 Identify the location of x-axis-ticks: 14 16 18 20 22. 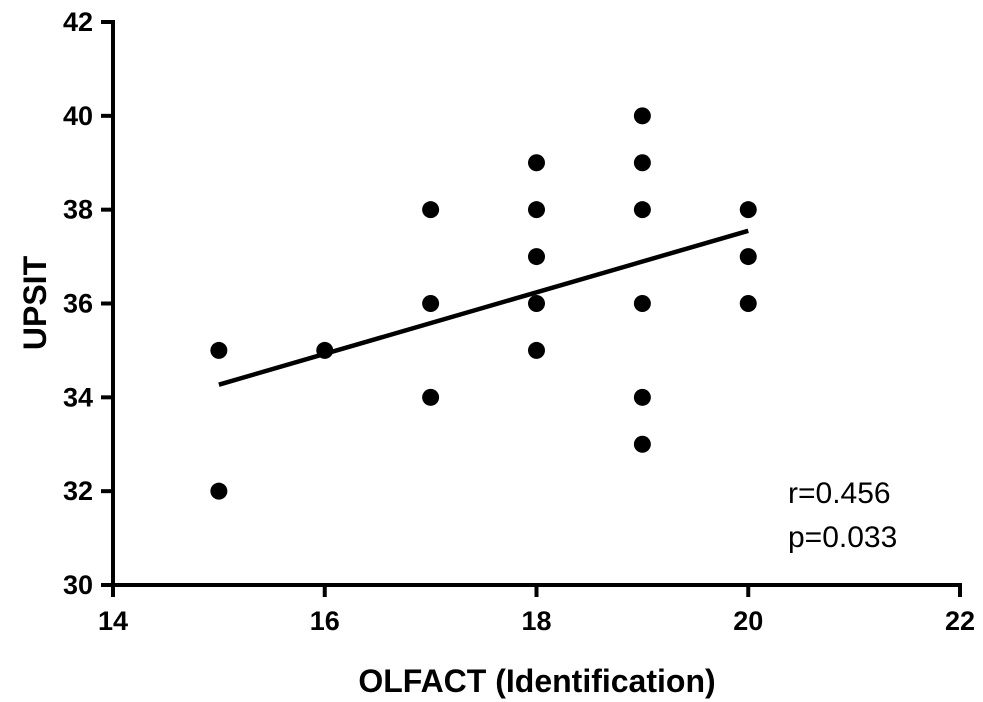
(536, 610).